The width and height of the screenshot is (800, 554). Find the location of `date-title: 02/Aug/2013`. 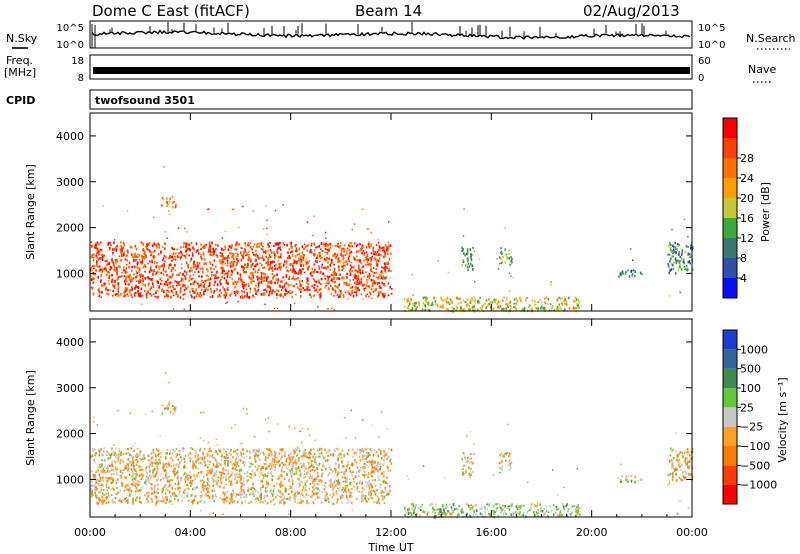

date-title: 02/Aug/2013 is located at coordinates (631, 11).